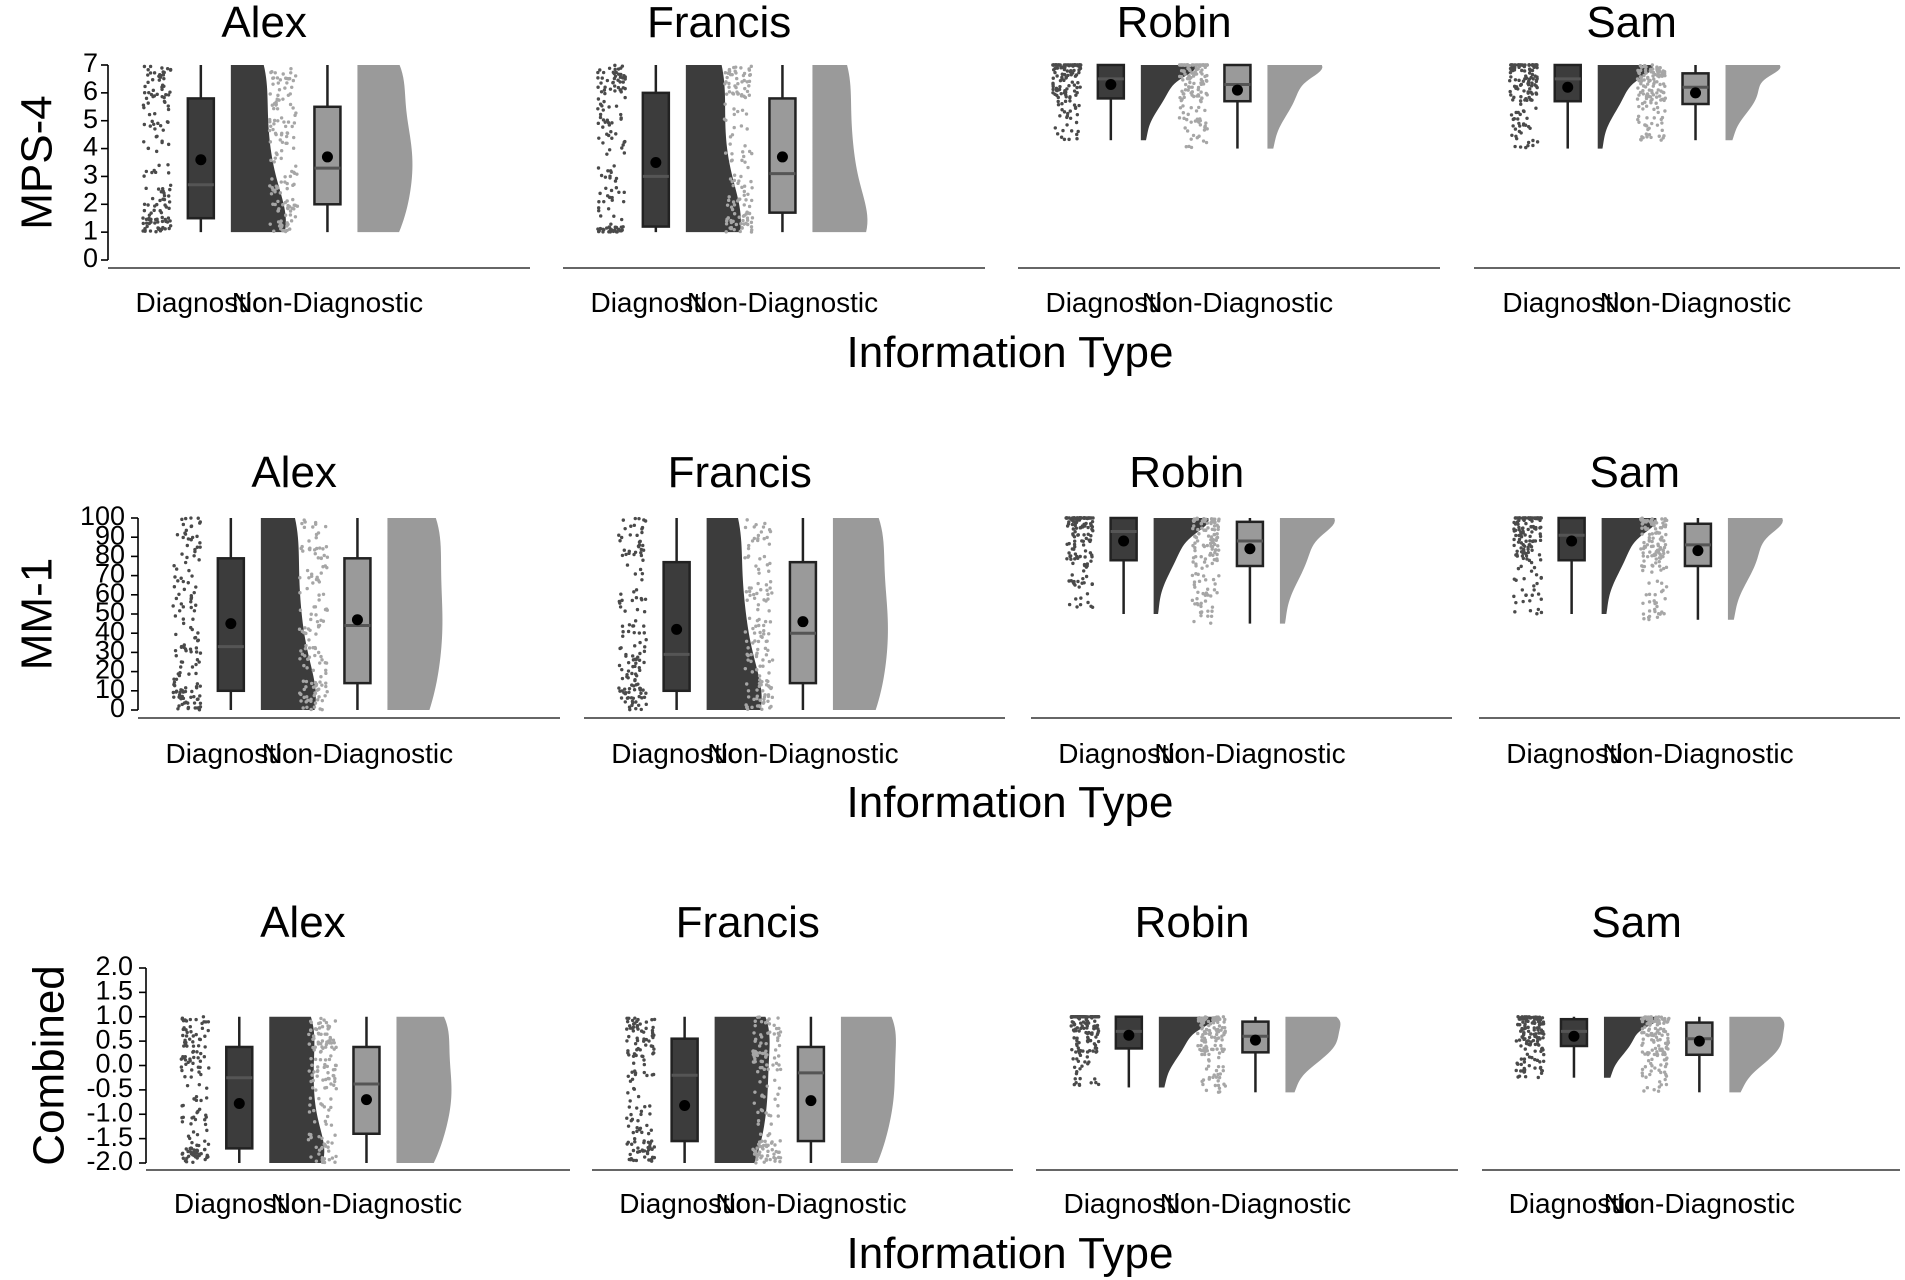  What do you see at coordinates (110, 574) in the screenshot?
I see `y-tick-label: 70` at bounding box center [110, 574].